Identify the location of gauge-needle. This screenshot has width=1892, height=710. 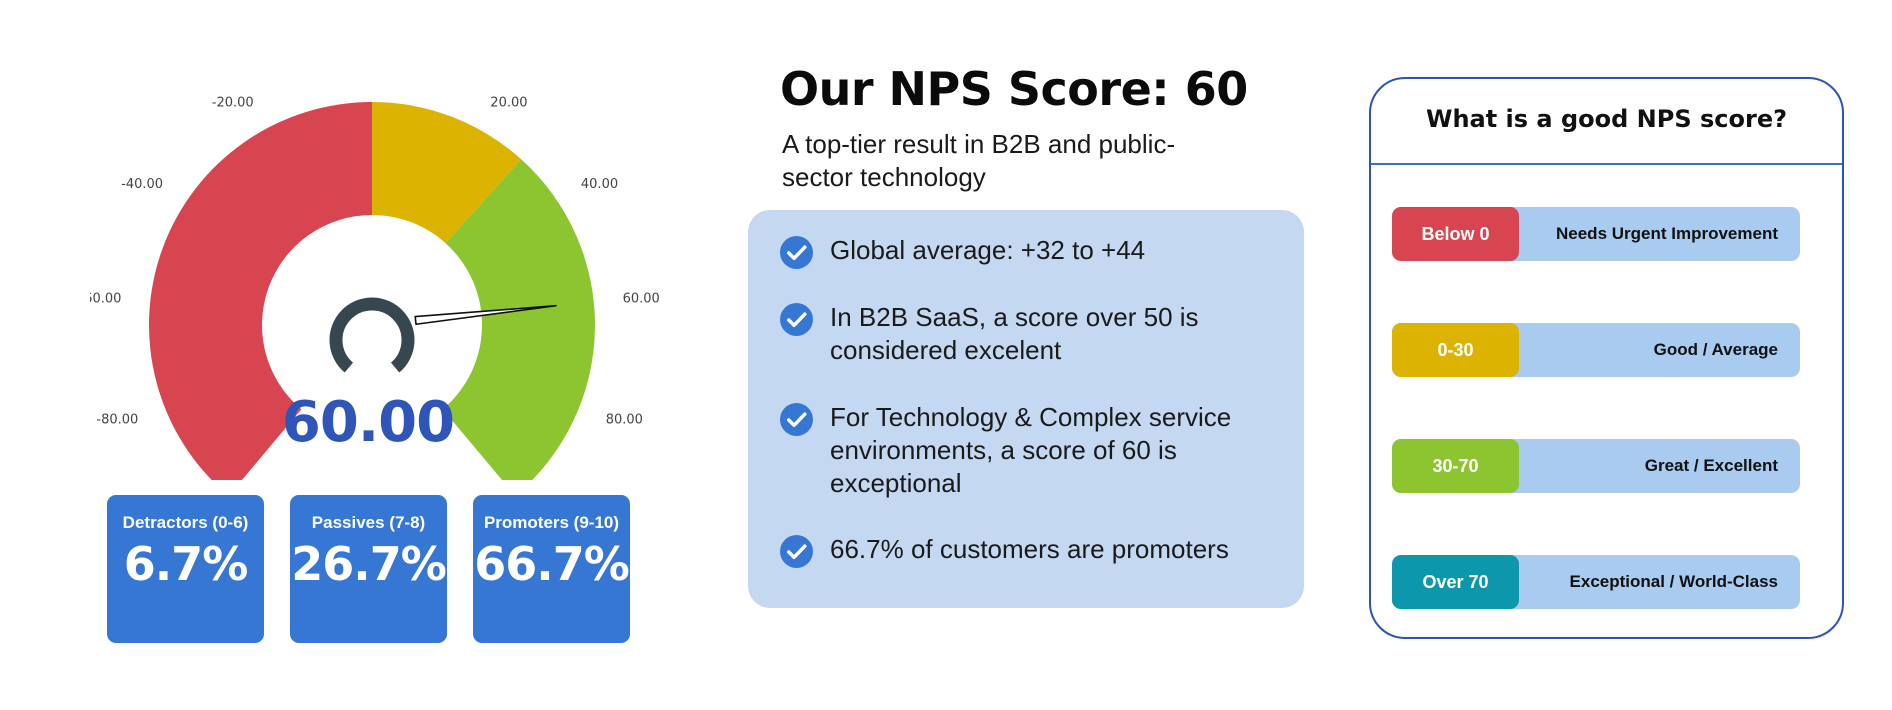
(485, 315).